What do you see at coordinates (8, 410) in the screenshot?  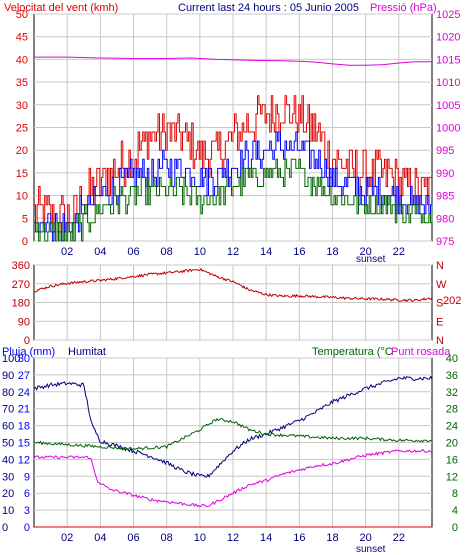 I see `humidity-y-tick: 70` at bounding box center [8, 410].